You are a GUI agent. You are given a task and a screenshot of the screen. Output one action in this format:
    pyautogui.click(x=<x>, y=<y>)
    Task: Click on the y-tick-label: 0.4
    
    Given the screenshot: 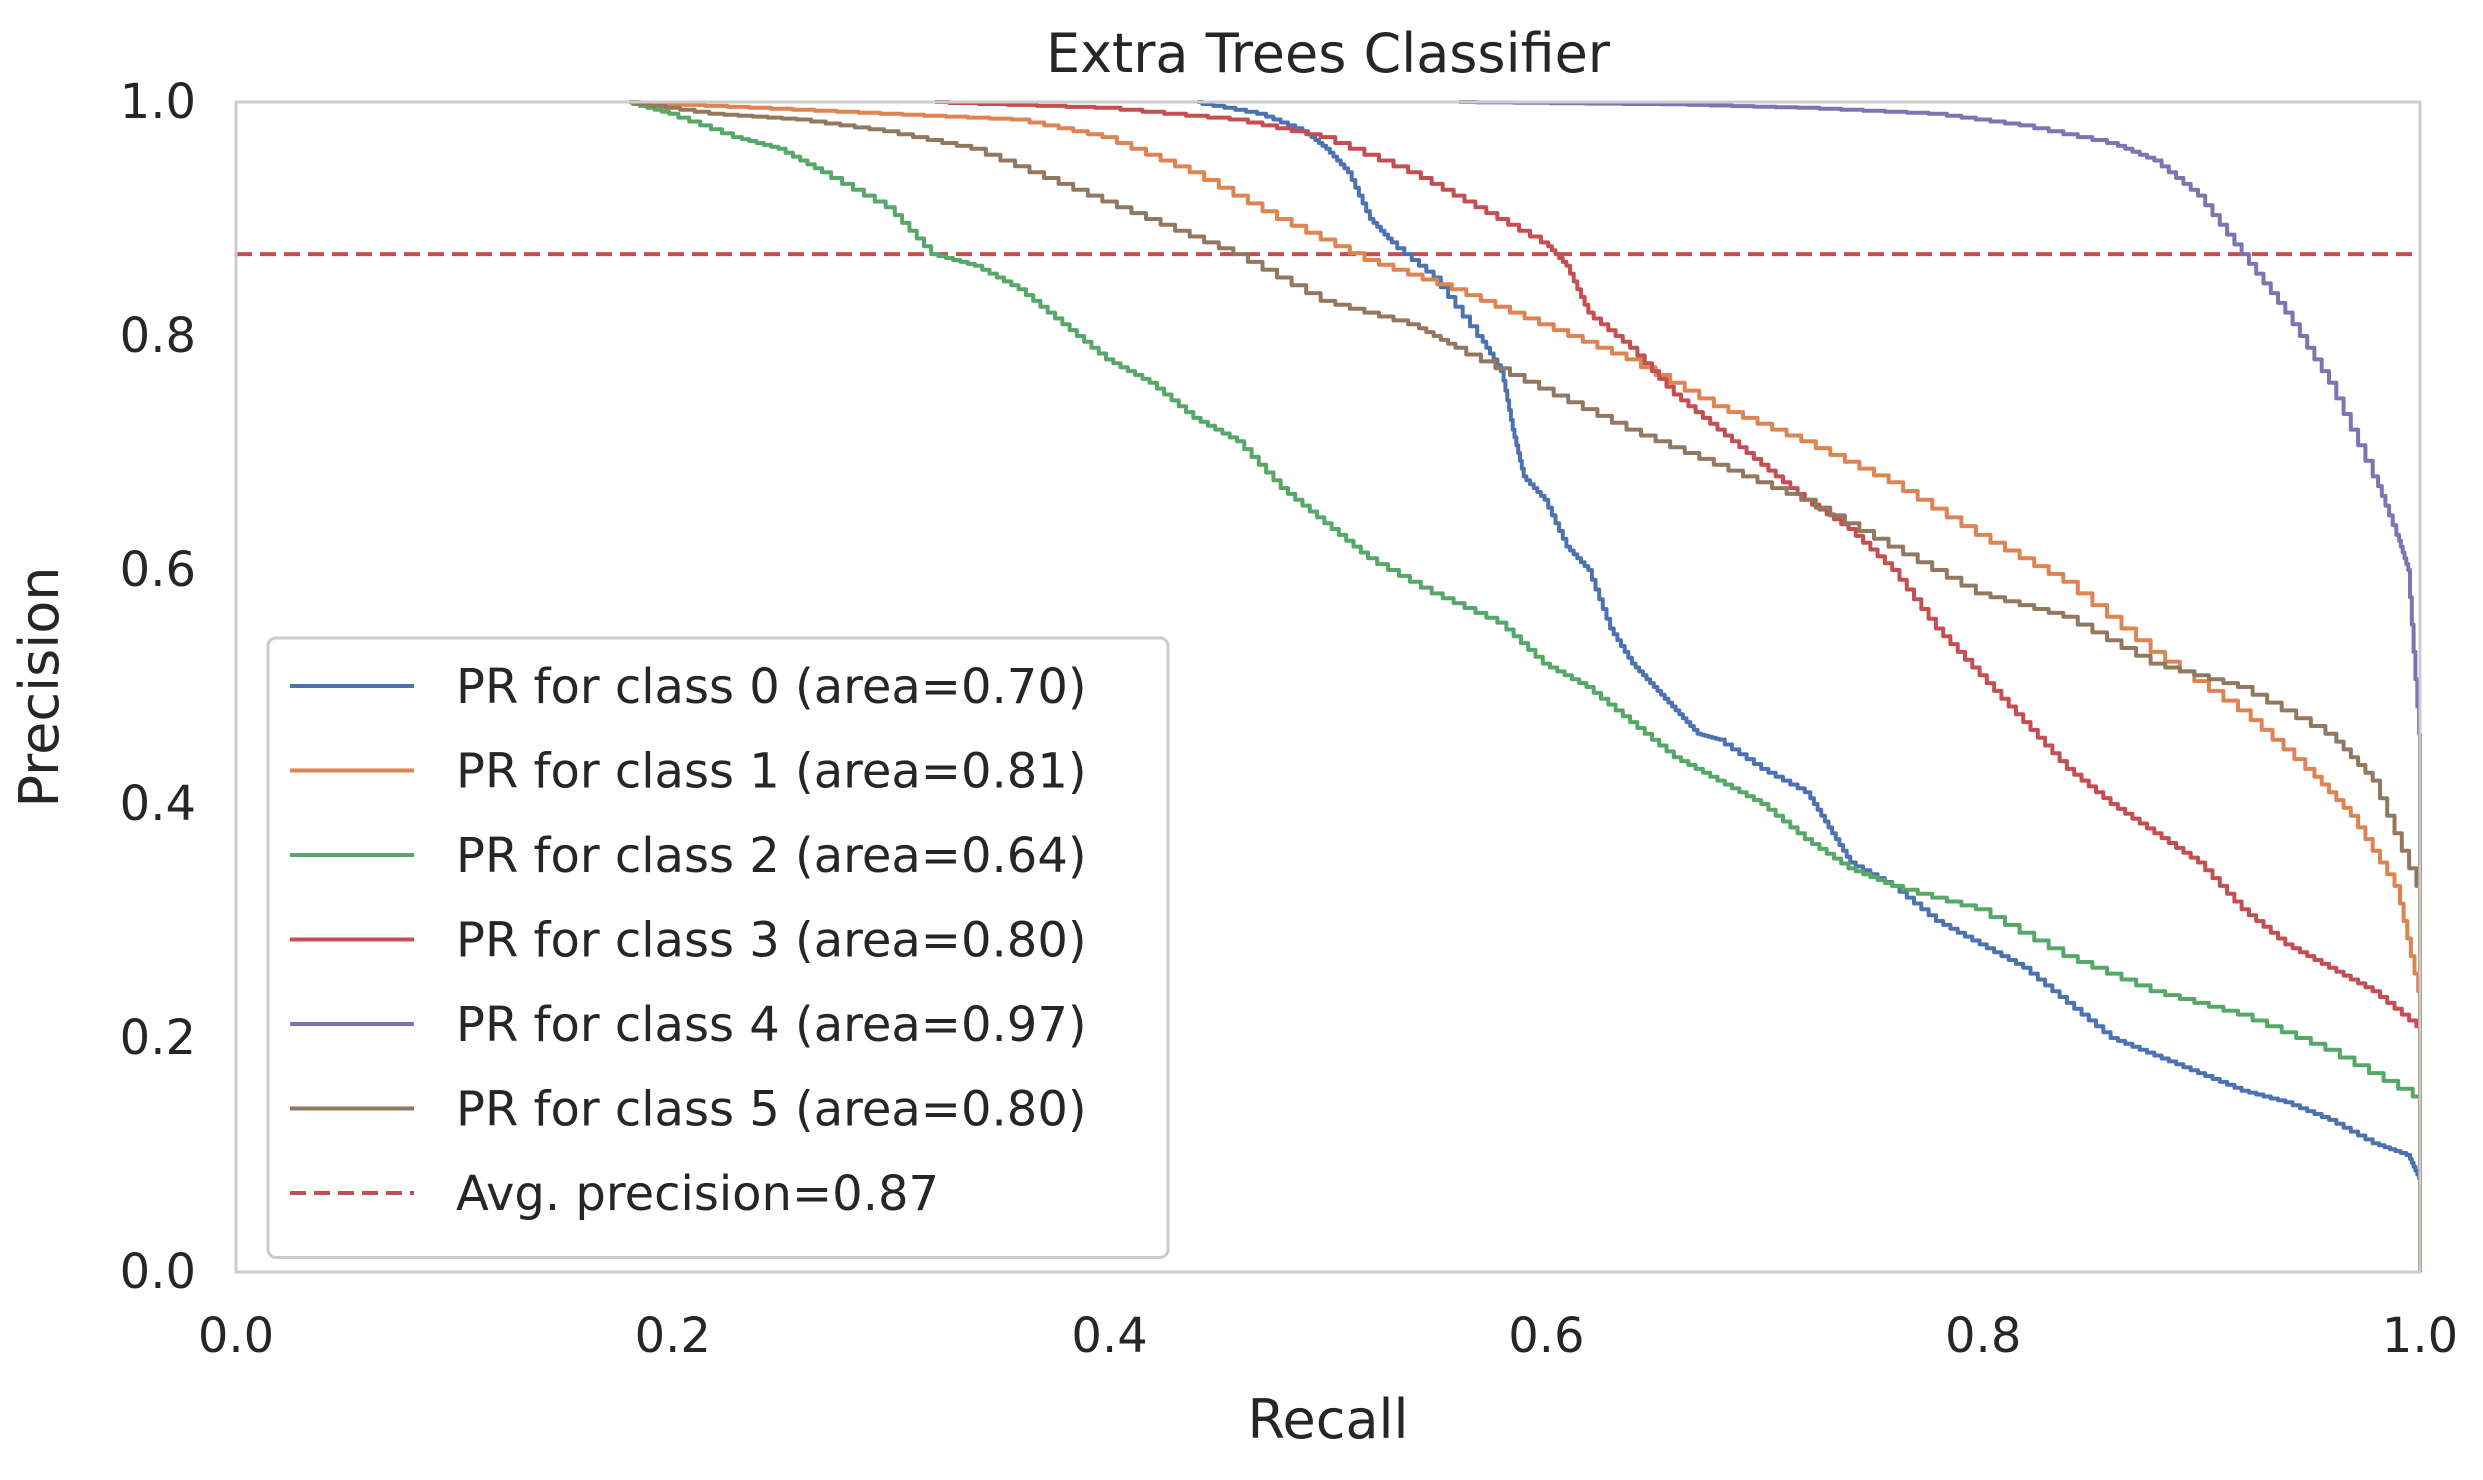 What is the action you would take?
    pyautogui.click(x=158, y=804)
    